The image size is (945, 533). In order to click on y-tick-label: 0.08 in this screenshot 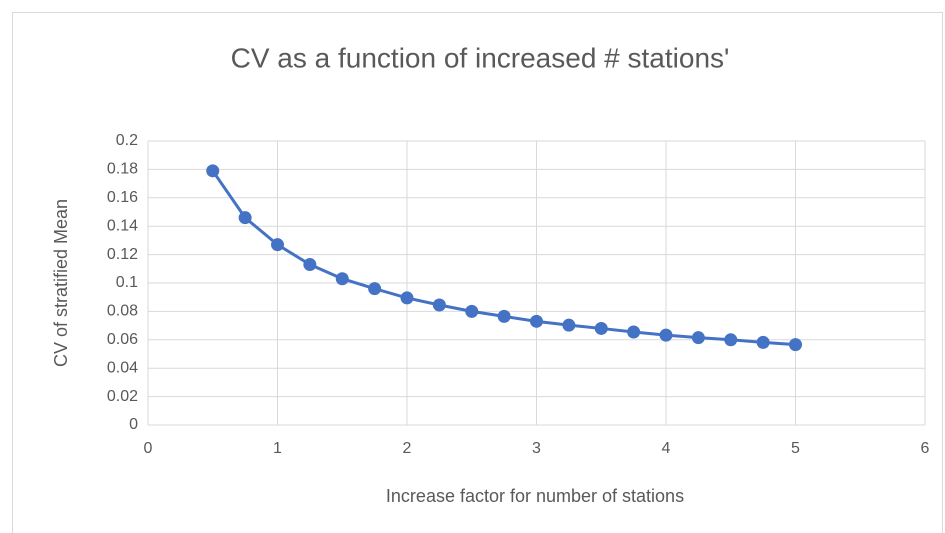, I will do `click(122, 311)`.